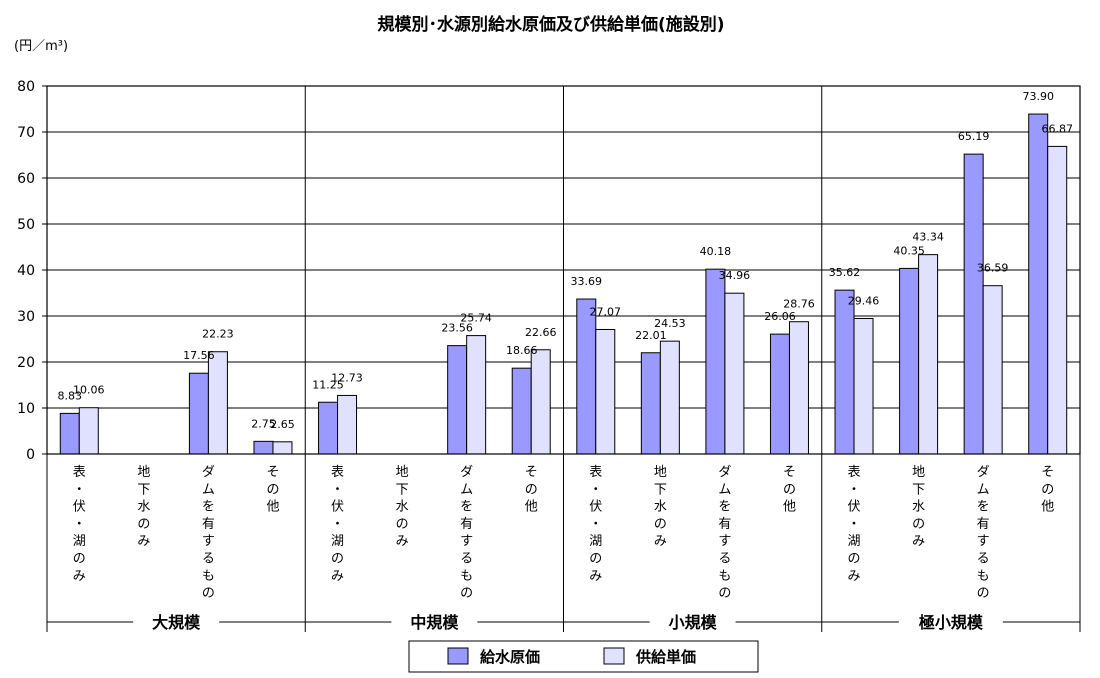  I want to click on data-label: 43.34, so click(928, 237).